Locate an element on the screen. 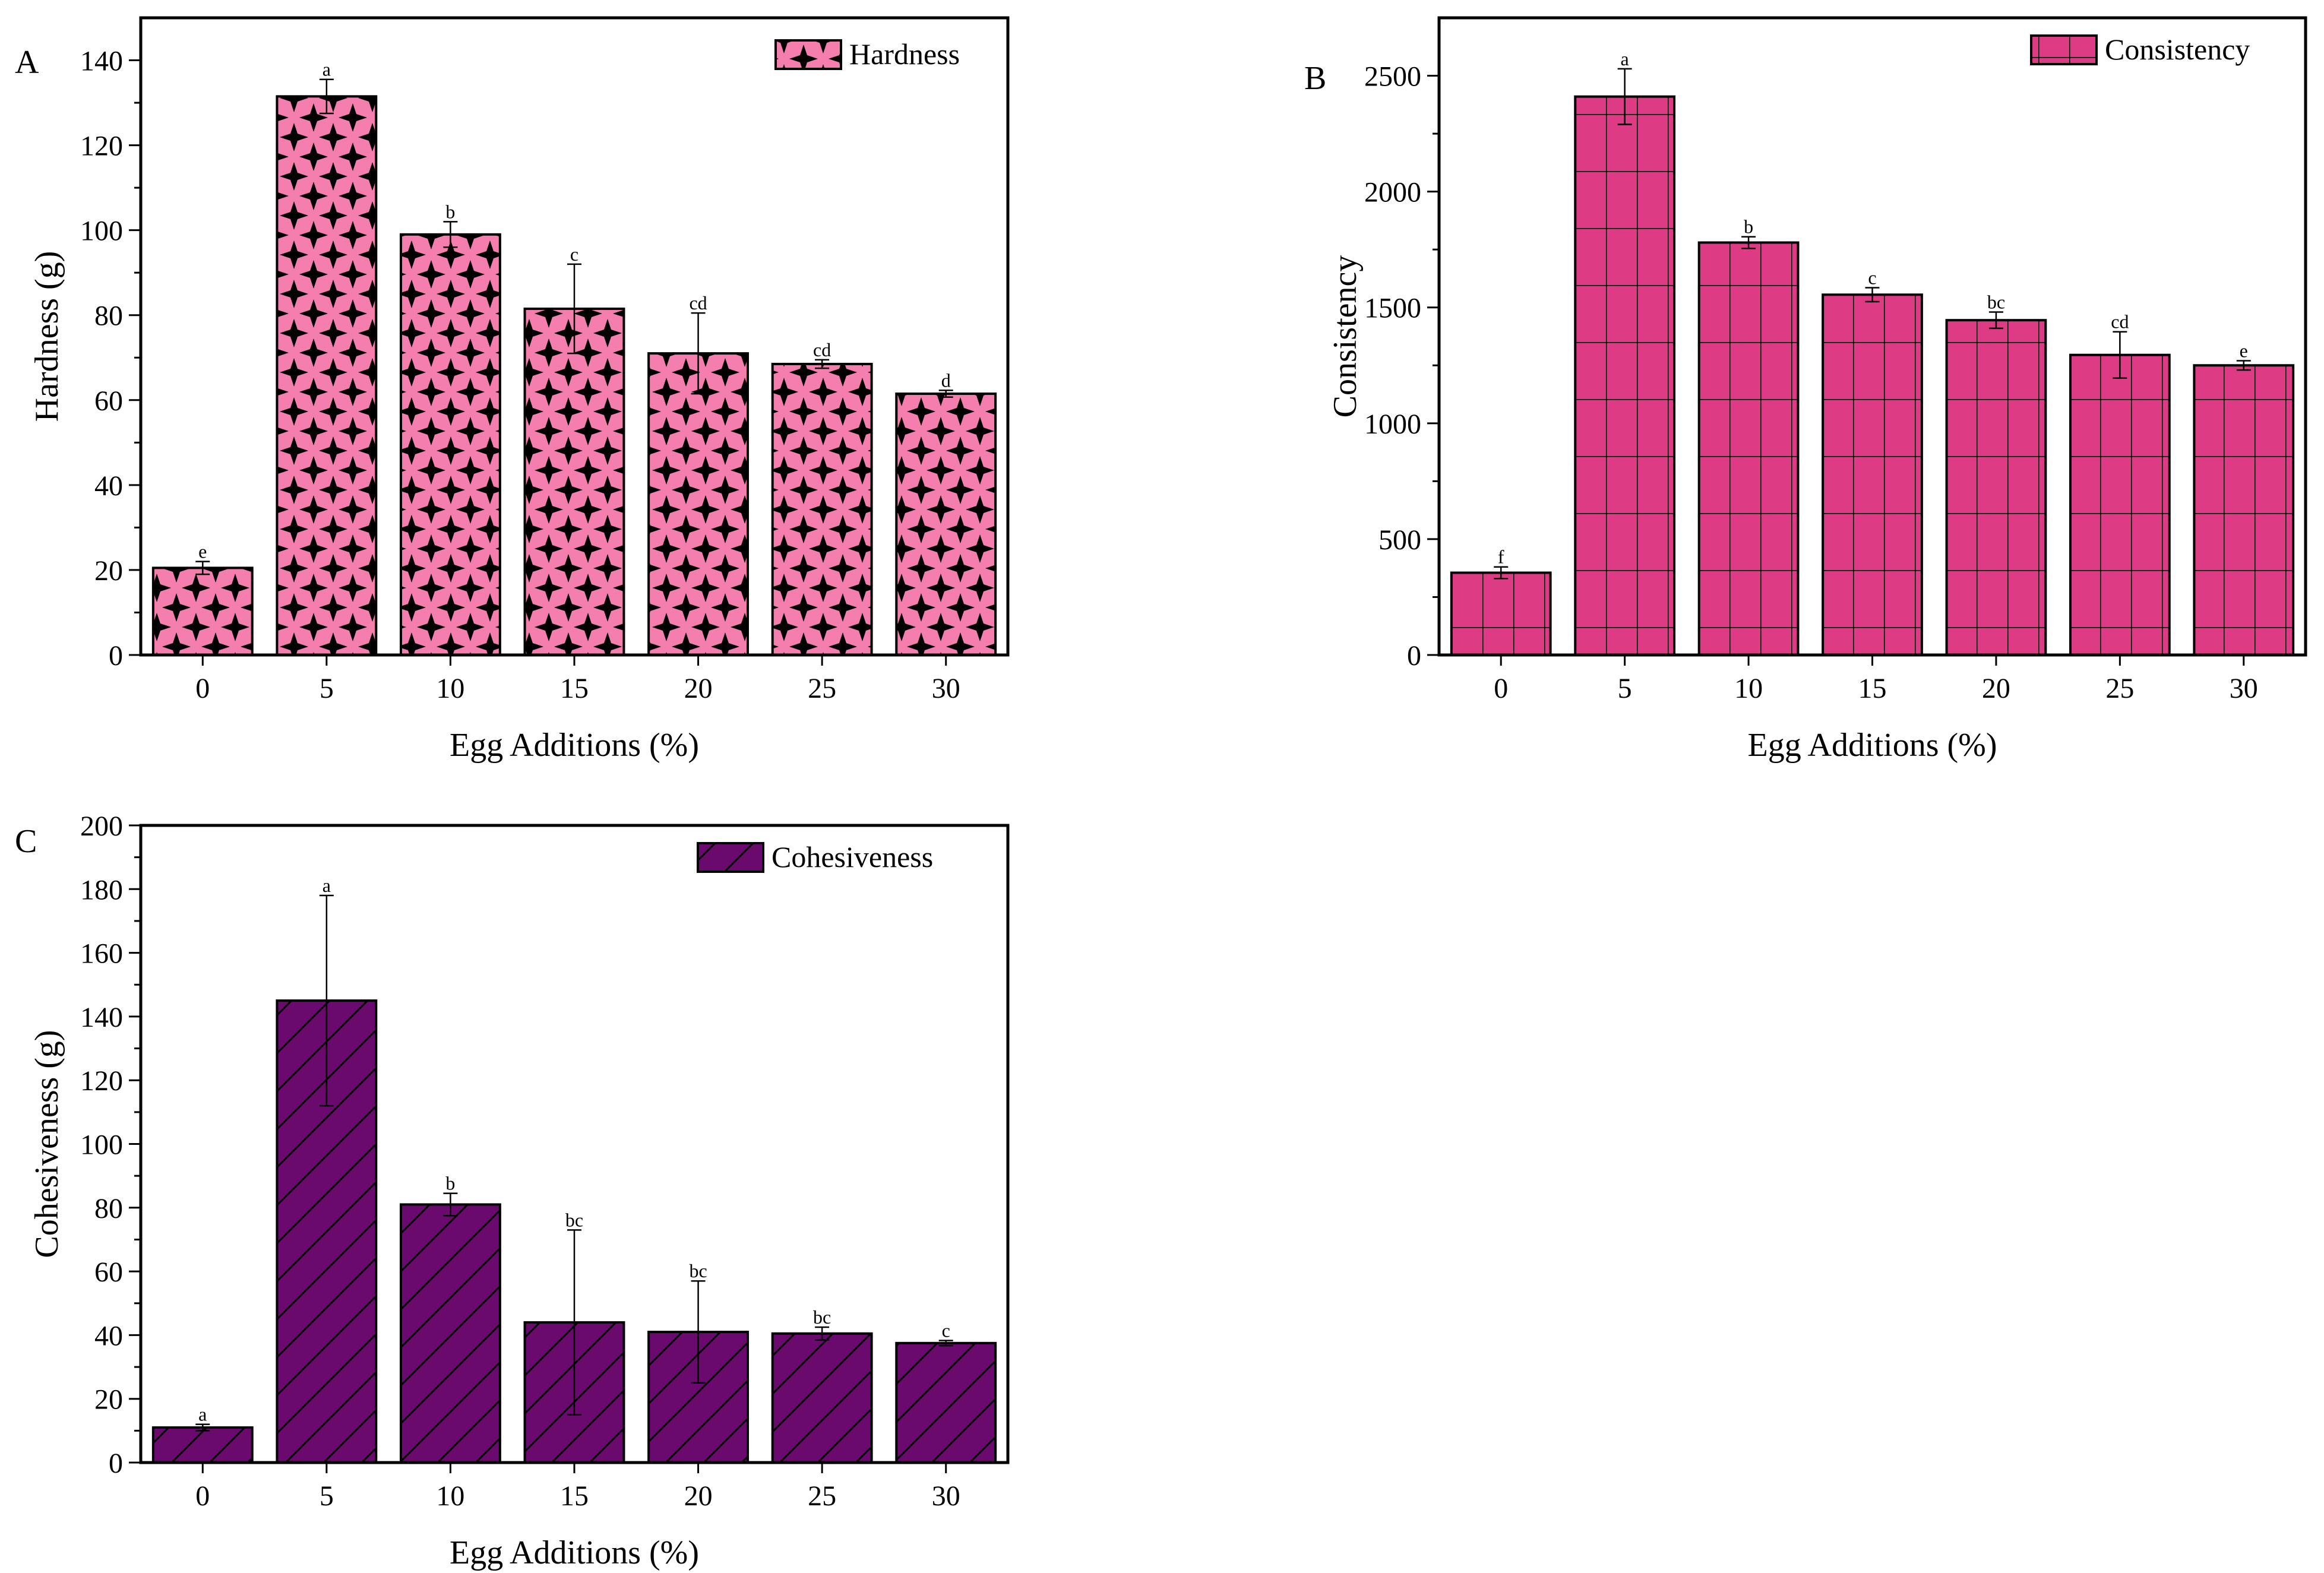 The width and height of the screenshot is (2324, 1573). legend-label: Cohesiveness is located at coordinates (852, 856).